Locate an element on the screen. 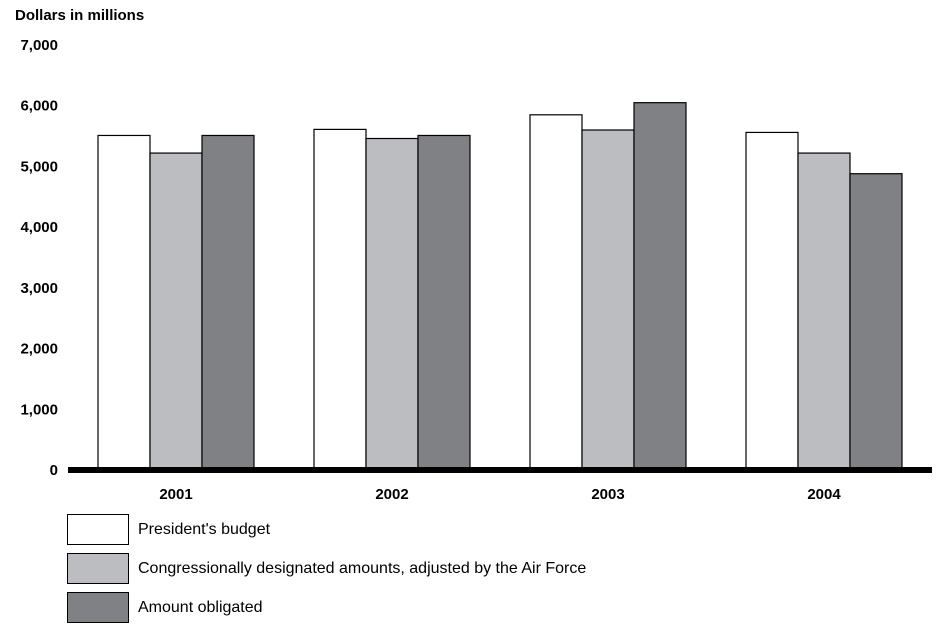 The width and height of the screenshot is (940, 630). y-tick-label: 1,000 is located at coordinates (39, 409).